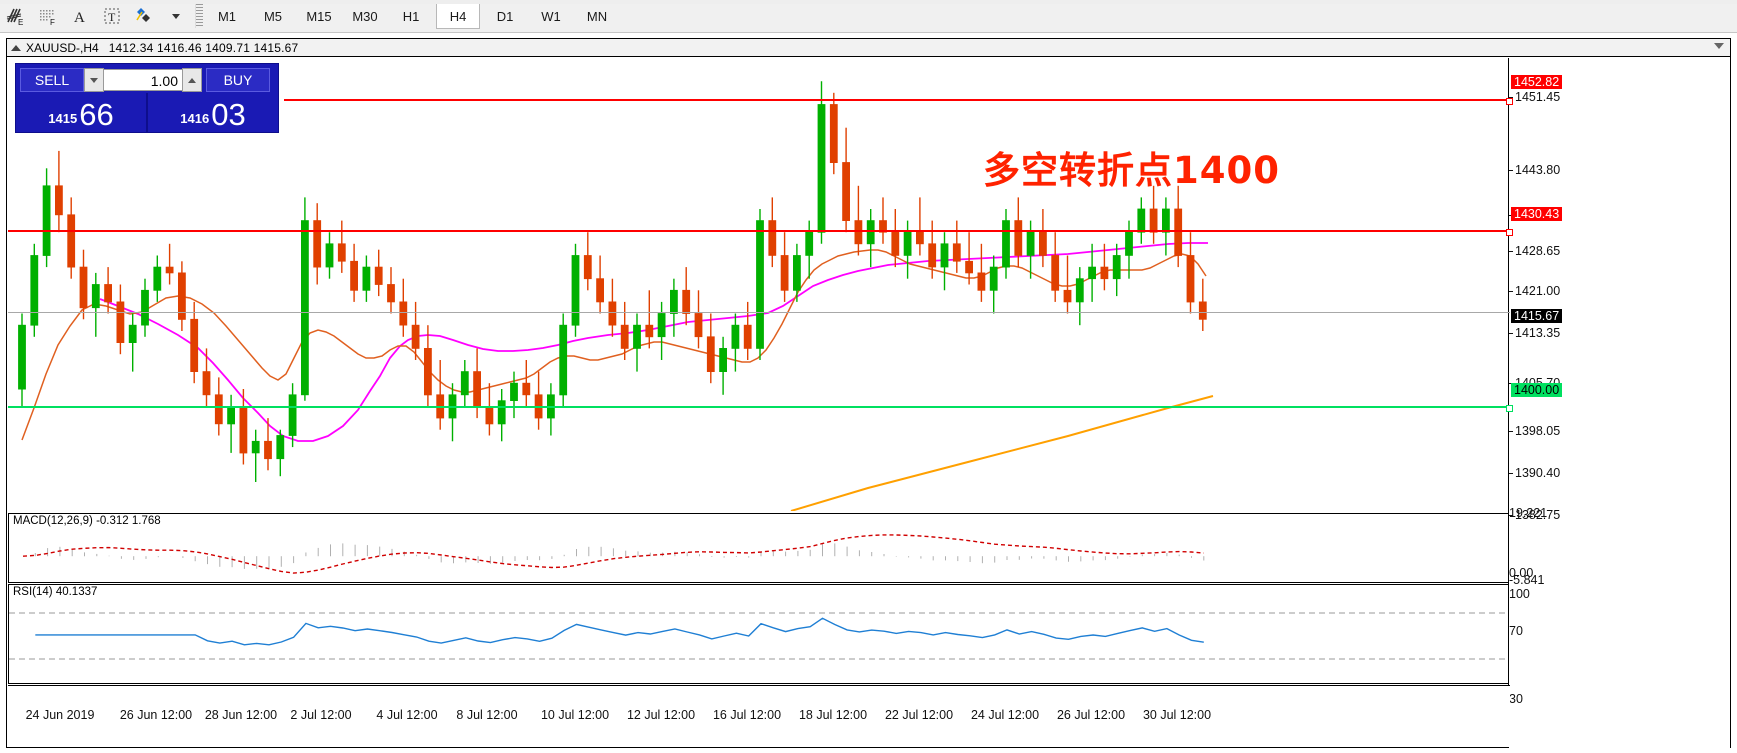 This screenshot has width=1737, height=753. What do you see at coordinates (747, 715) in the screenshot?
I see `time-tick: 16 Jul 12:00` at bounding box center [747, 715].